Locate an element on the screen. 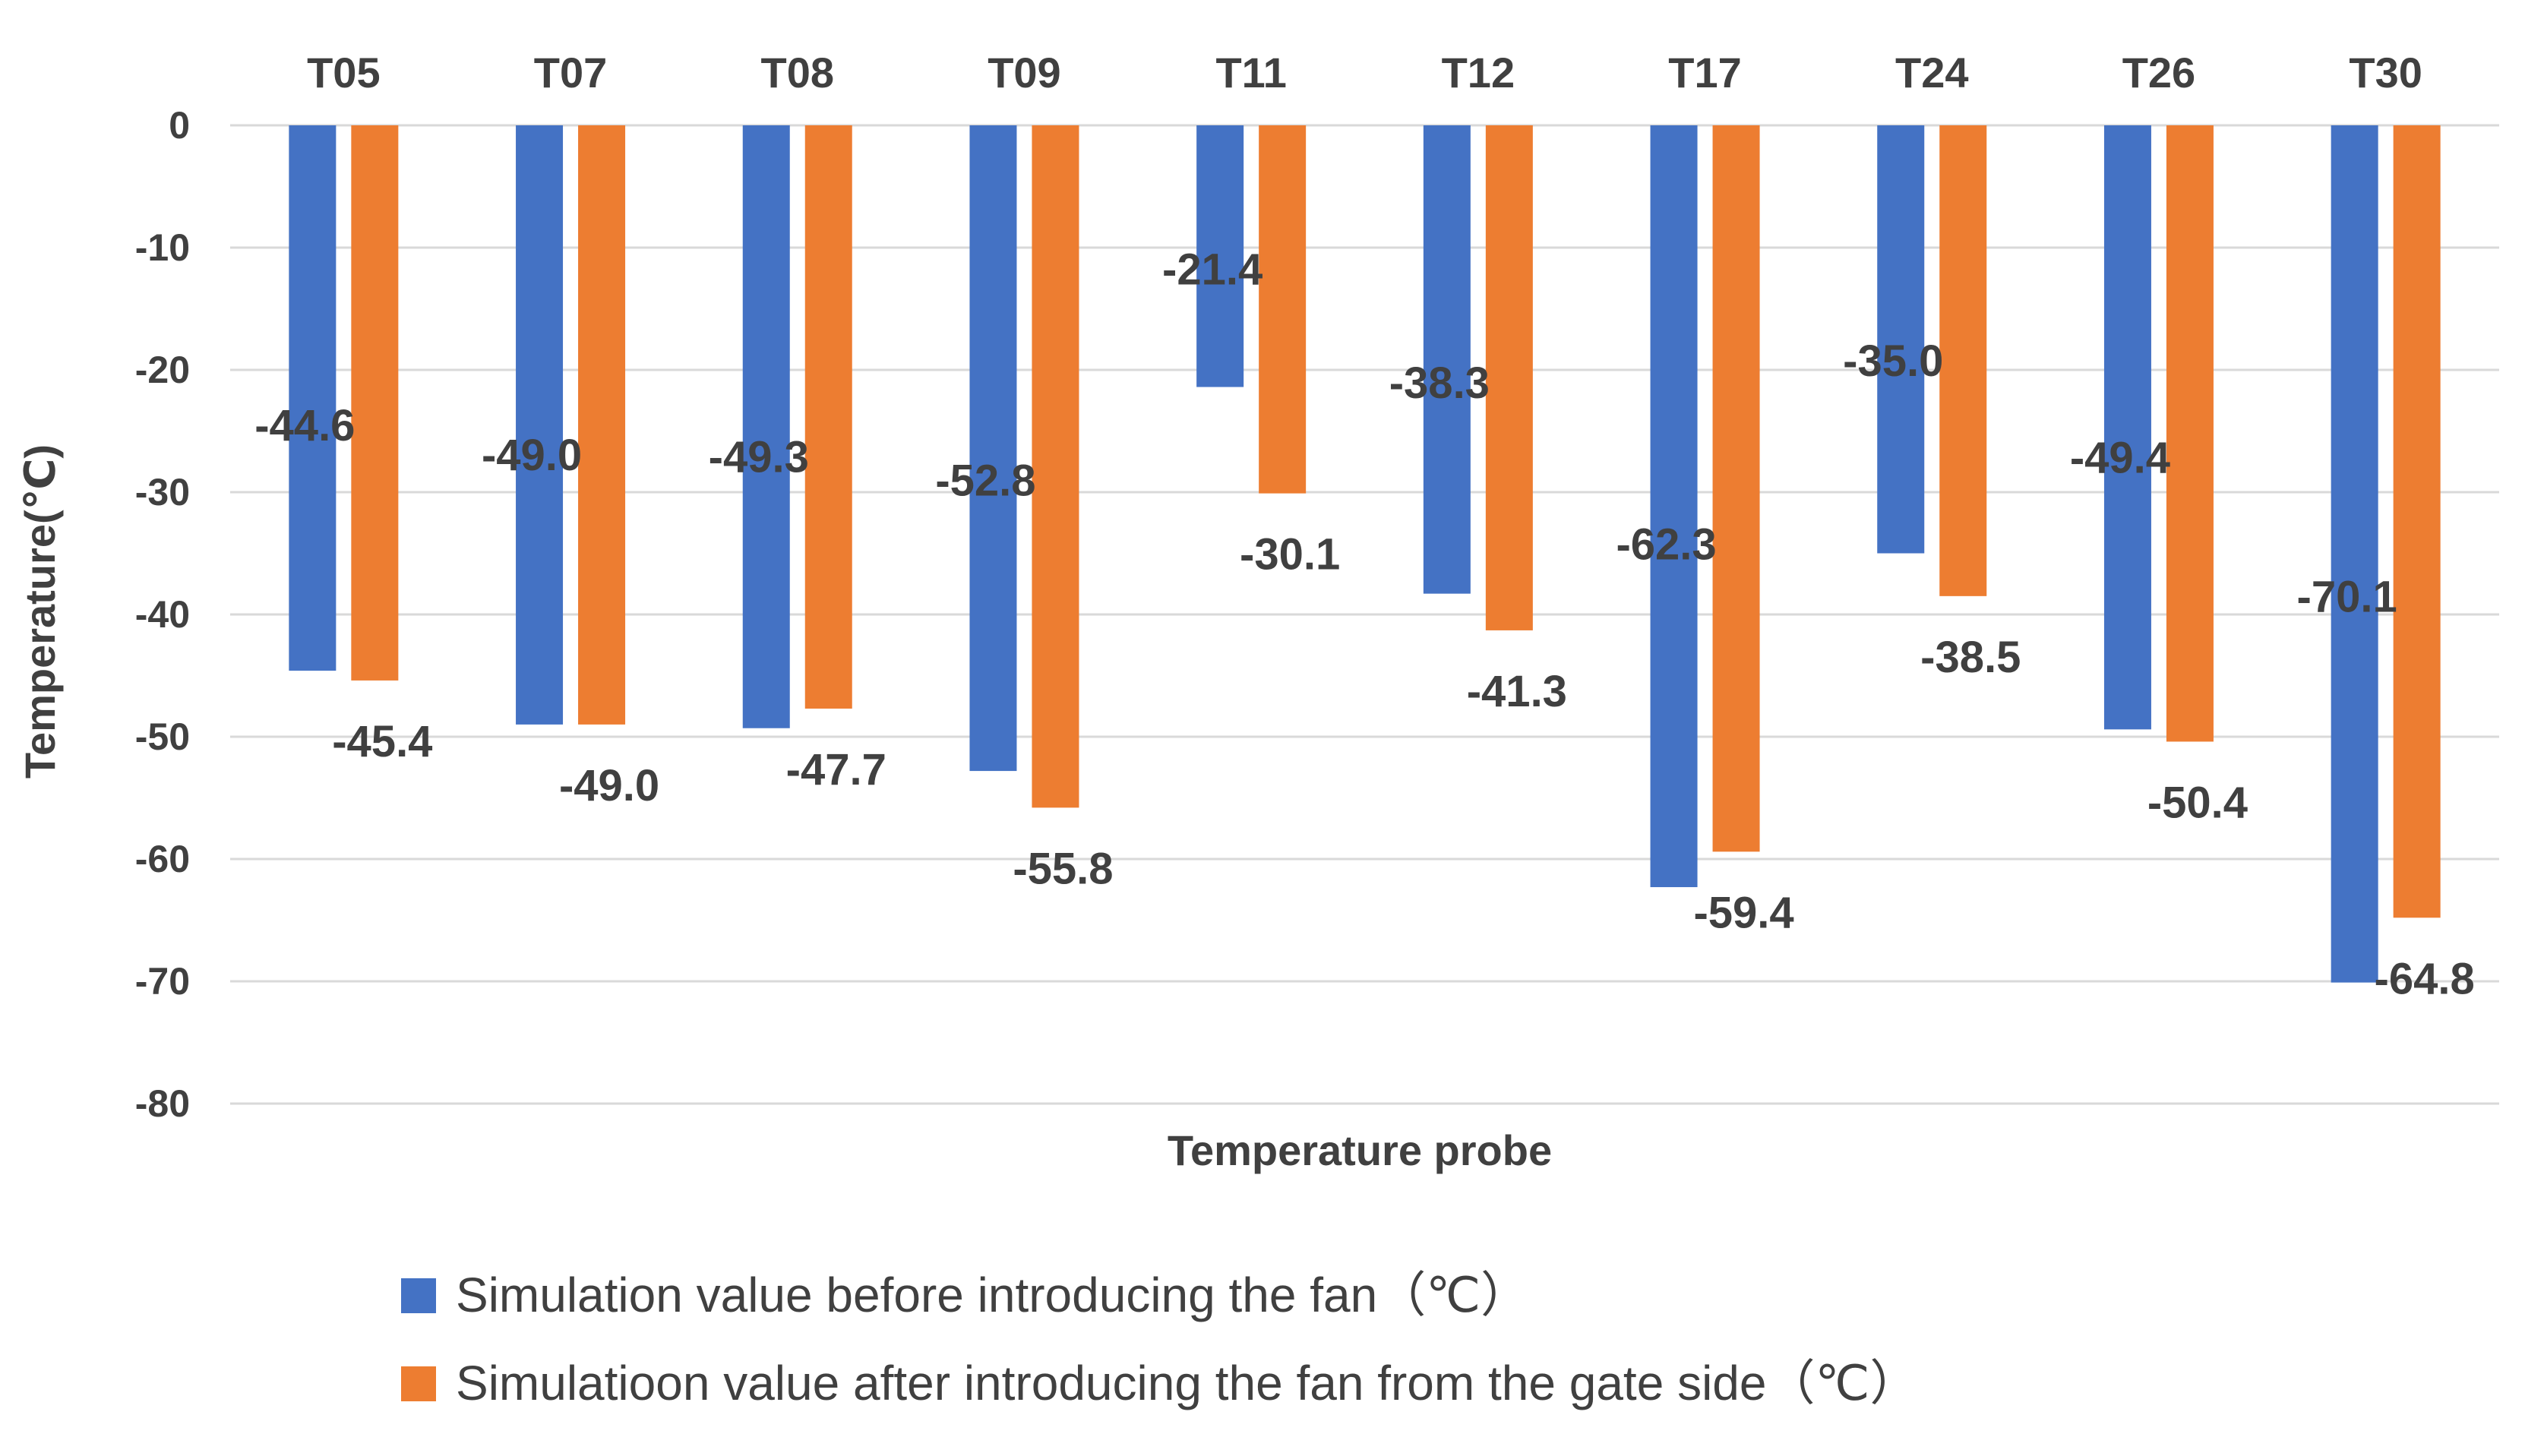 The image size is (2525, 1456). y-axis-tick-labels: 0 -10 -20 -30 -40 -50 -60 -70 -80 is located at coordinates (162, 614).